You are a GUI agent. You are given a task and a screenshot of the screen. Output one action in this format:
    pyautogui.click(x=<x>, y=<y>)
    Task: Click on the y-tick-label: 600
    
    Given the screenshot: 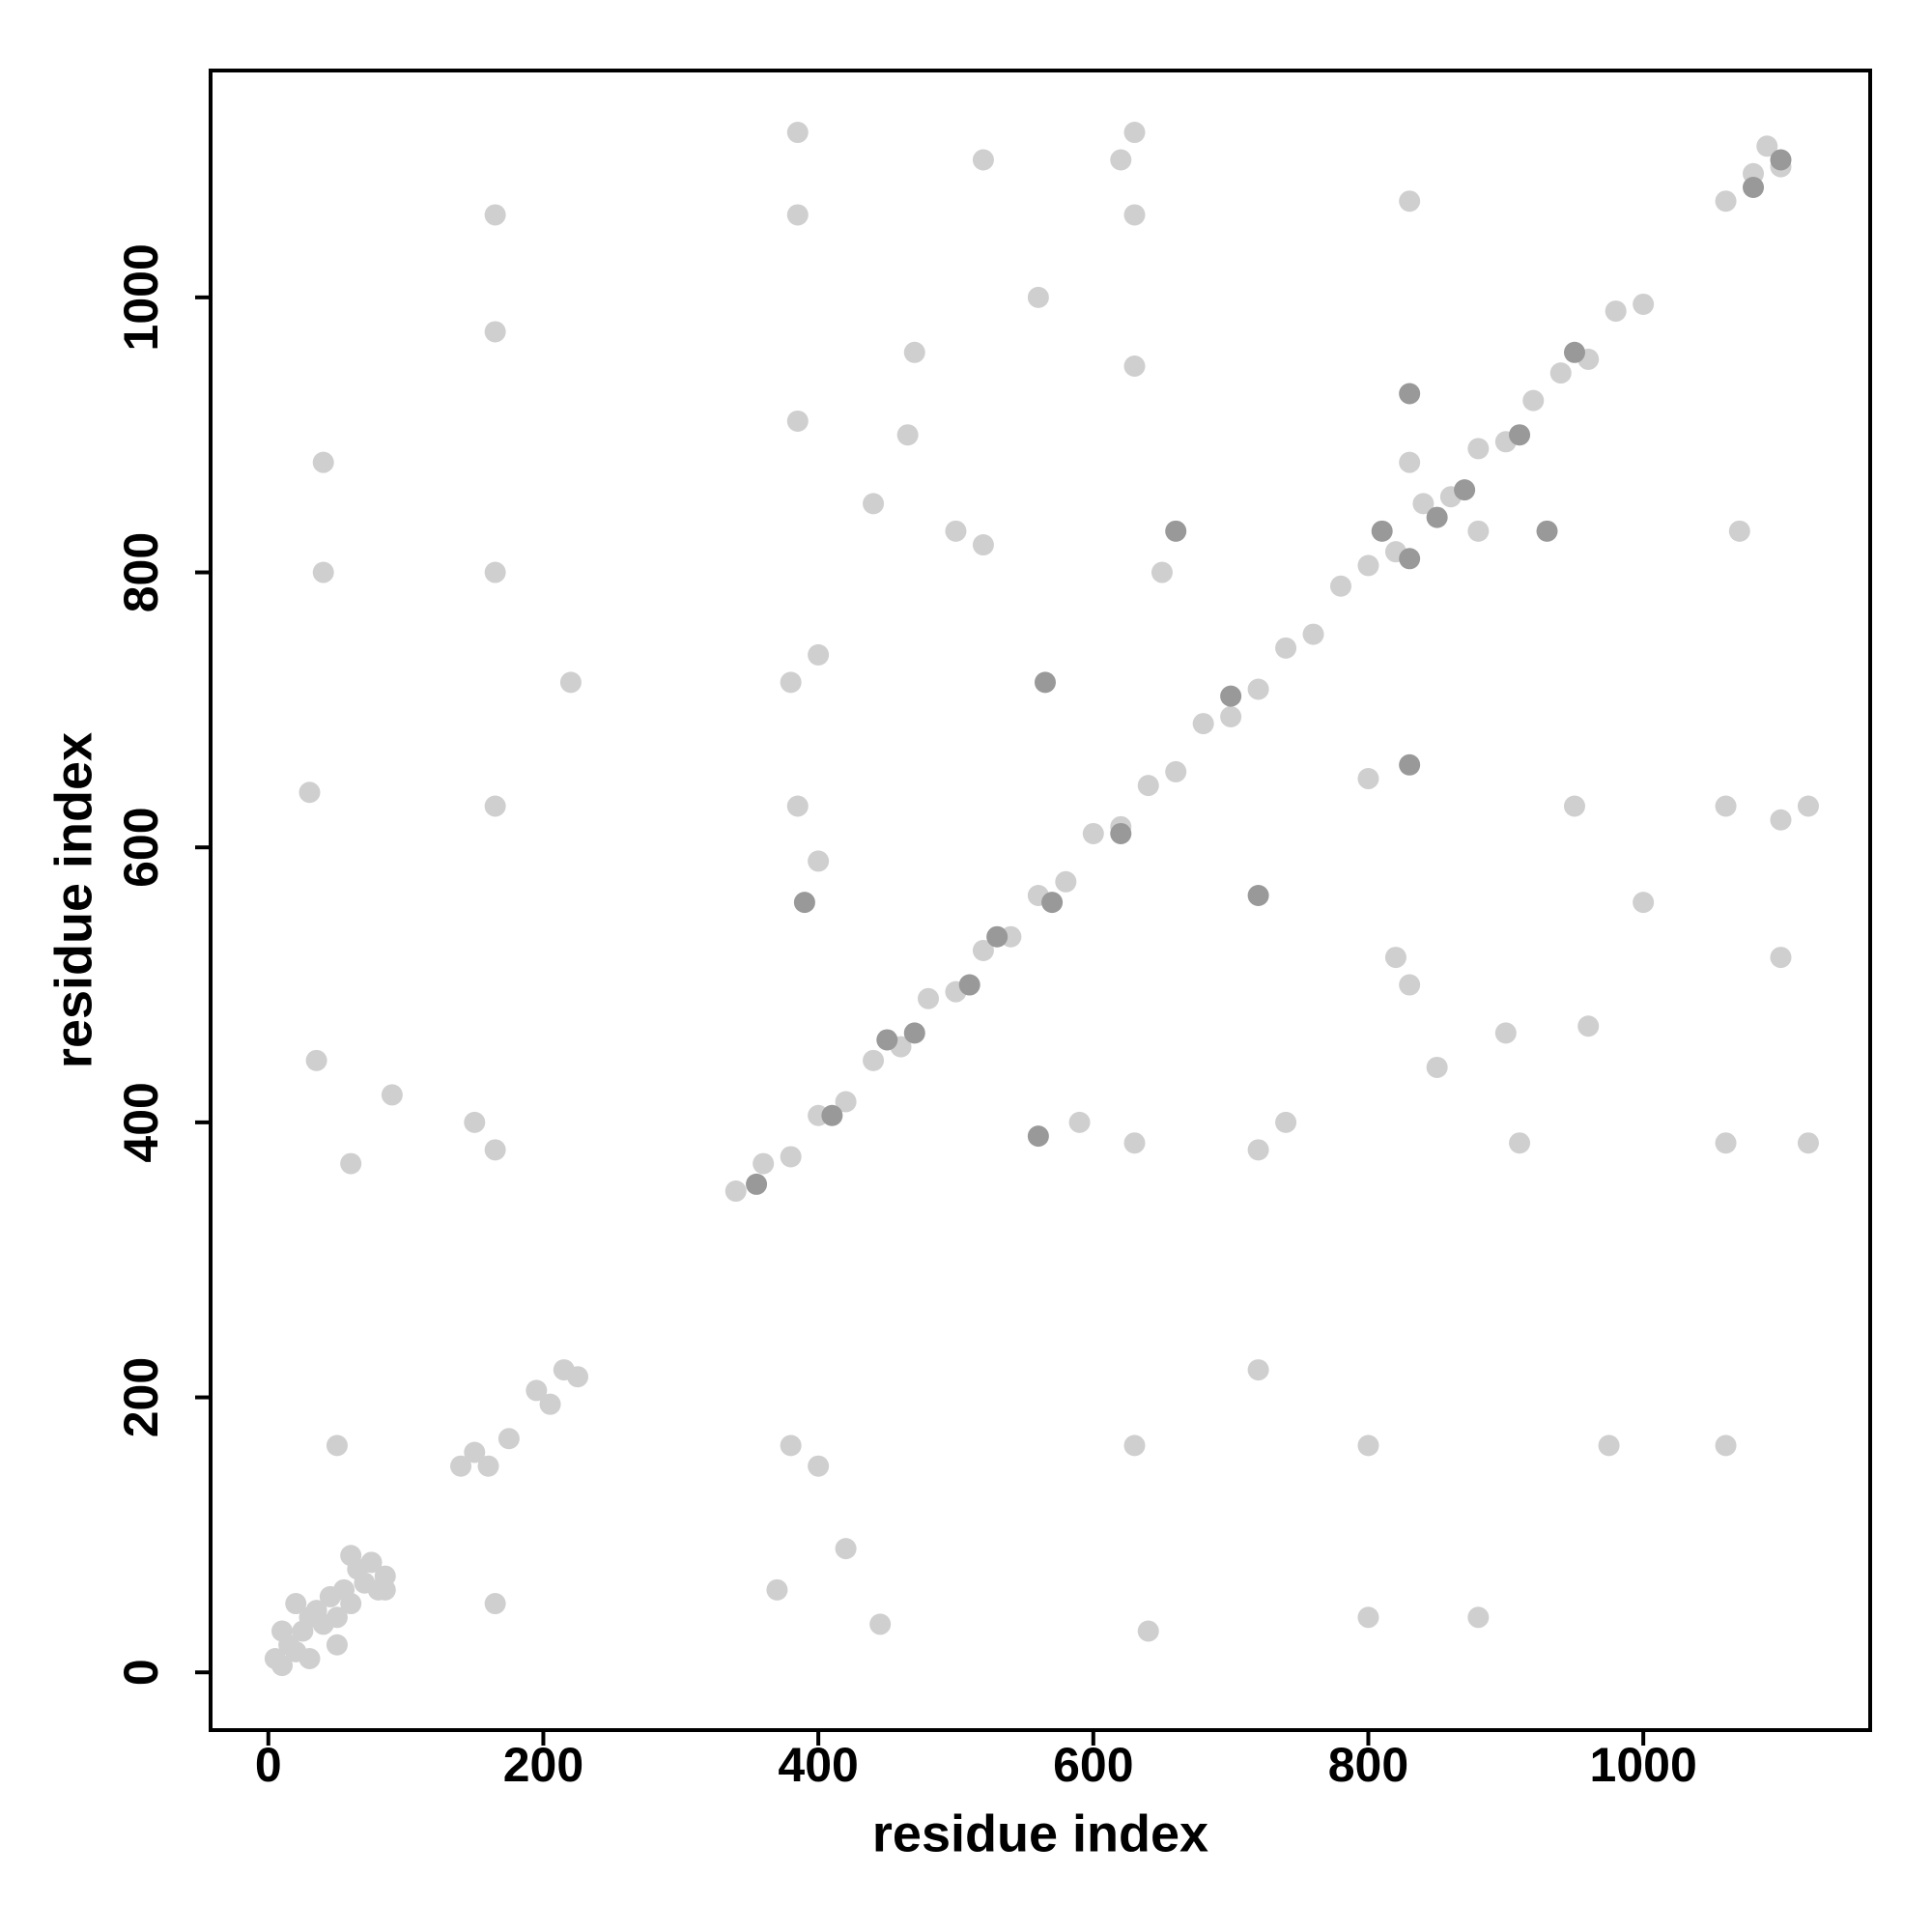 What is the action you would take?
    pyautogui.click(x=141, y=847)
    